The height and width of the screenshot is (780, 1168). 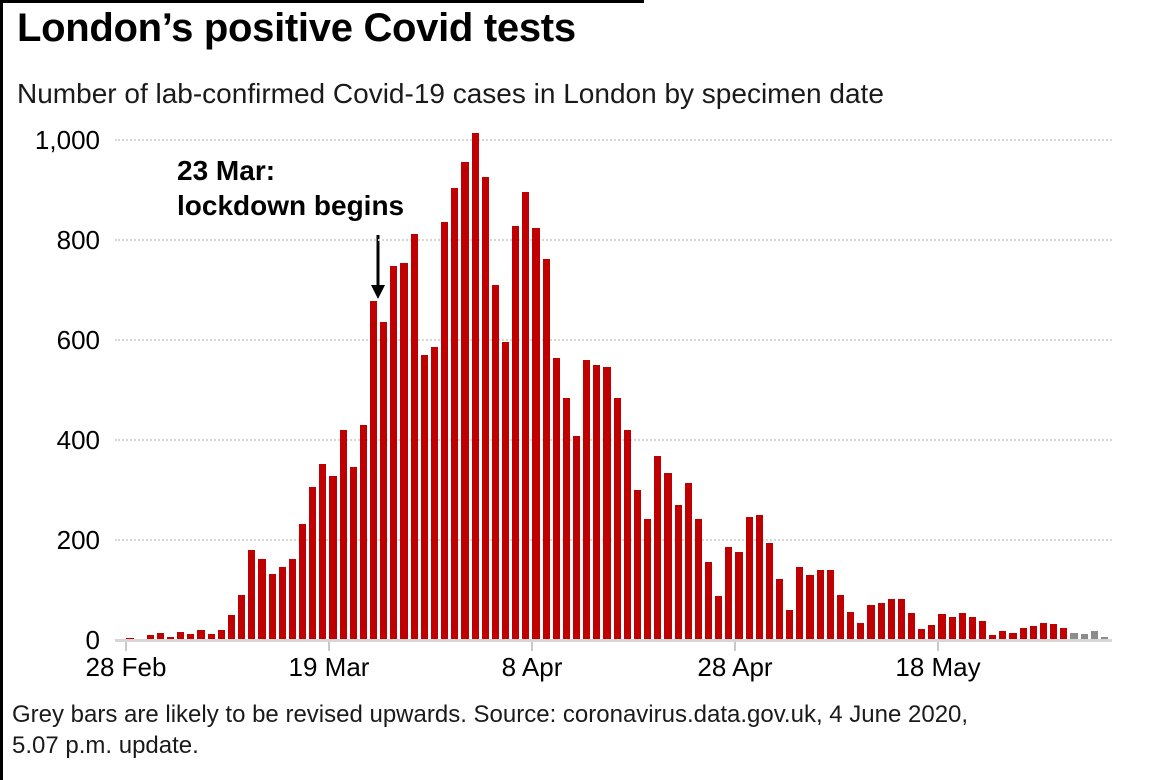 I want to click on bar-27-Apr, so click(x=729, y=593).